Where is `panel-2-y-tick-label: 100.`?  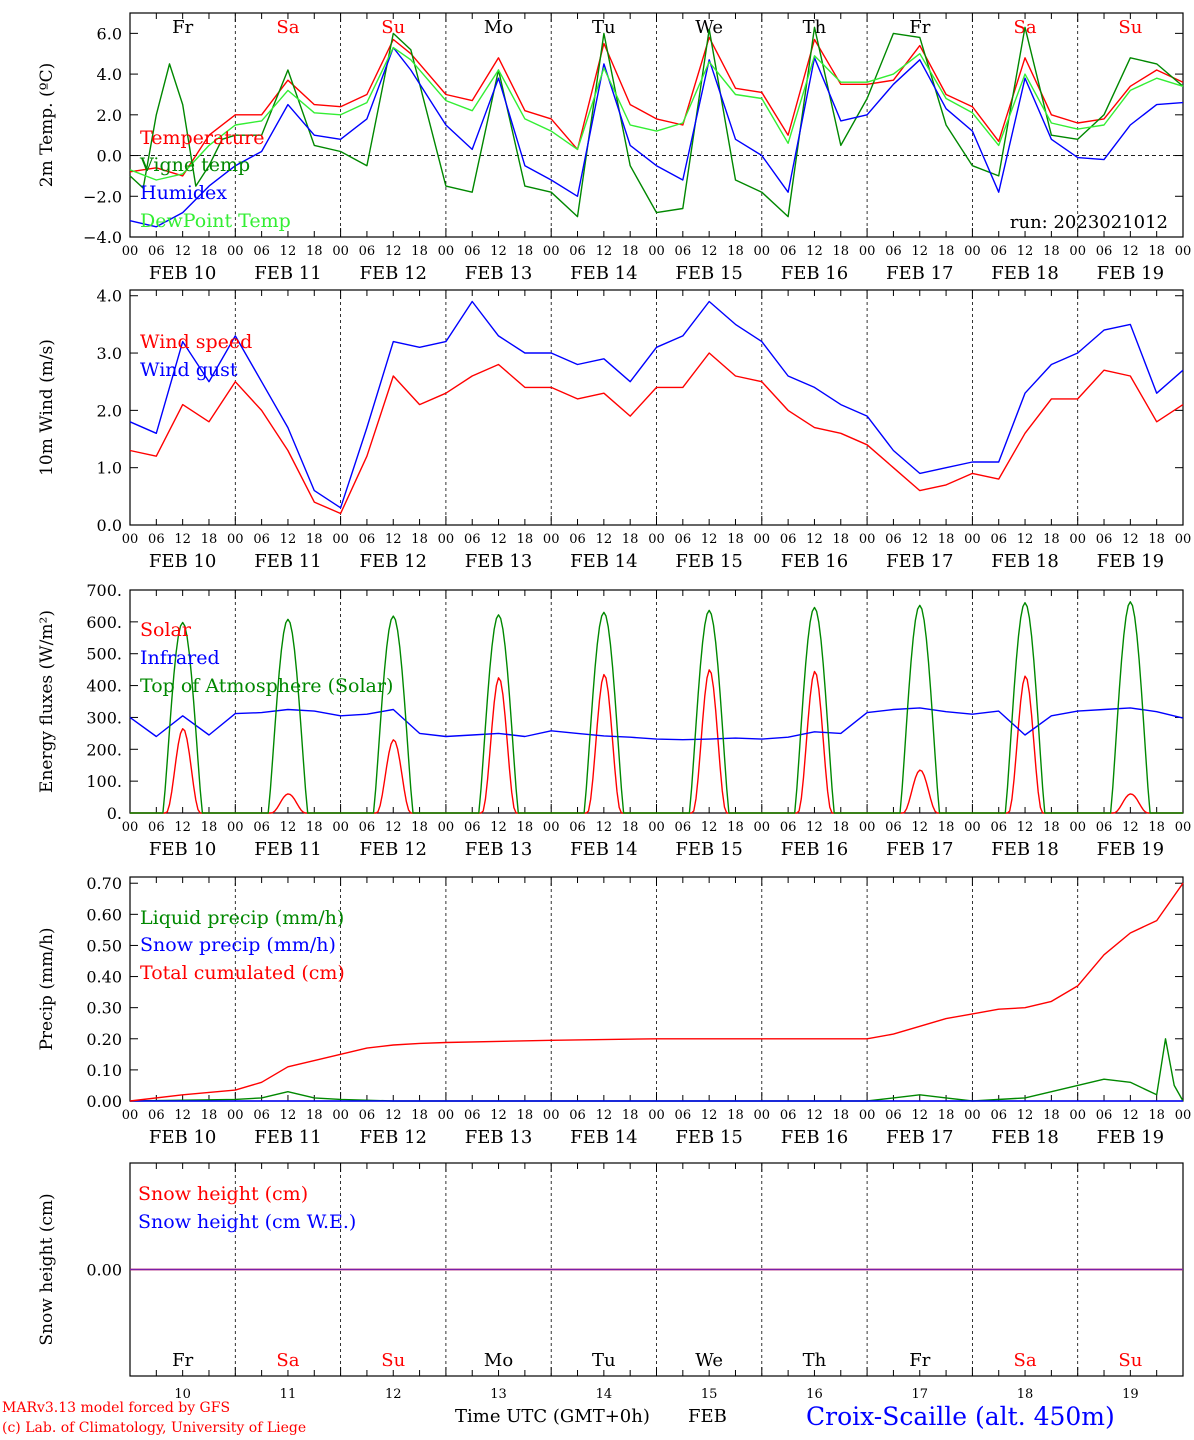
panel-2-y-tick-label: 100. is located at coordinates (104, 781).